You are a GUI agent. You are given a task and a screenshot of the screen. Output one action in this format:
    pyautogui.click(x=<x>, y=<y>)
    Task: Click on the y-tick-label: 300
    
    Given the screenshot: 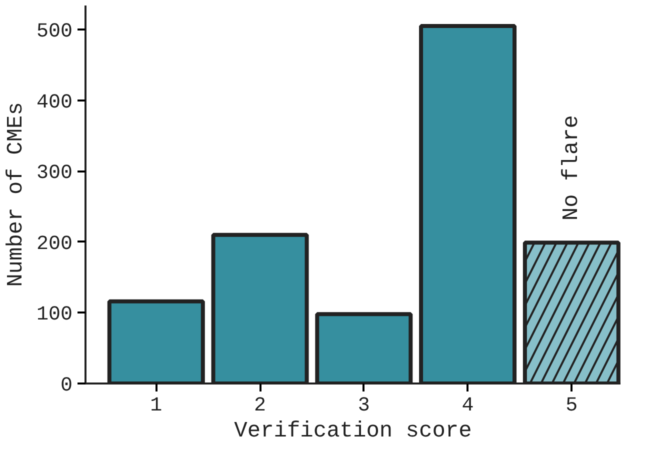 What is the action you would take?
    pyautogui.click(x=54, y=174)
    